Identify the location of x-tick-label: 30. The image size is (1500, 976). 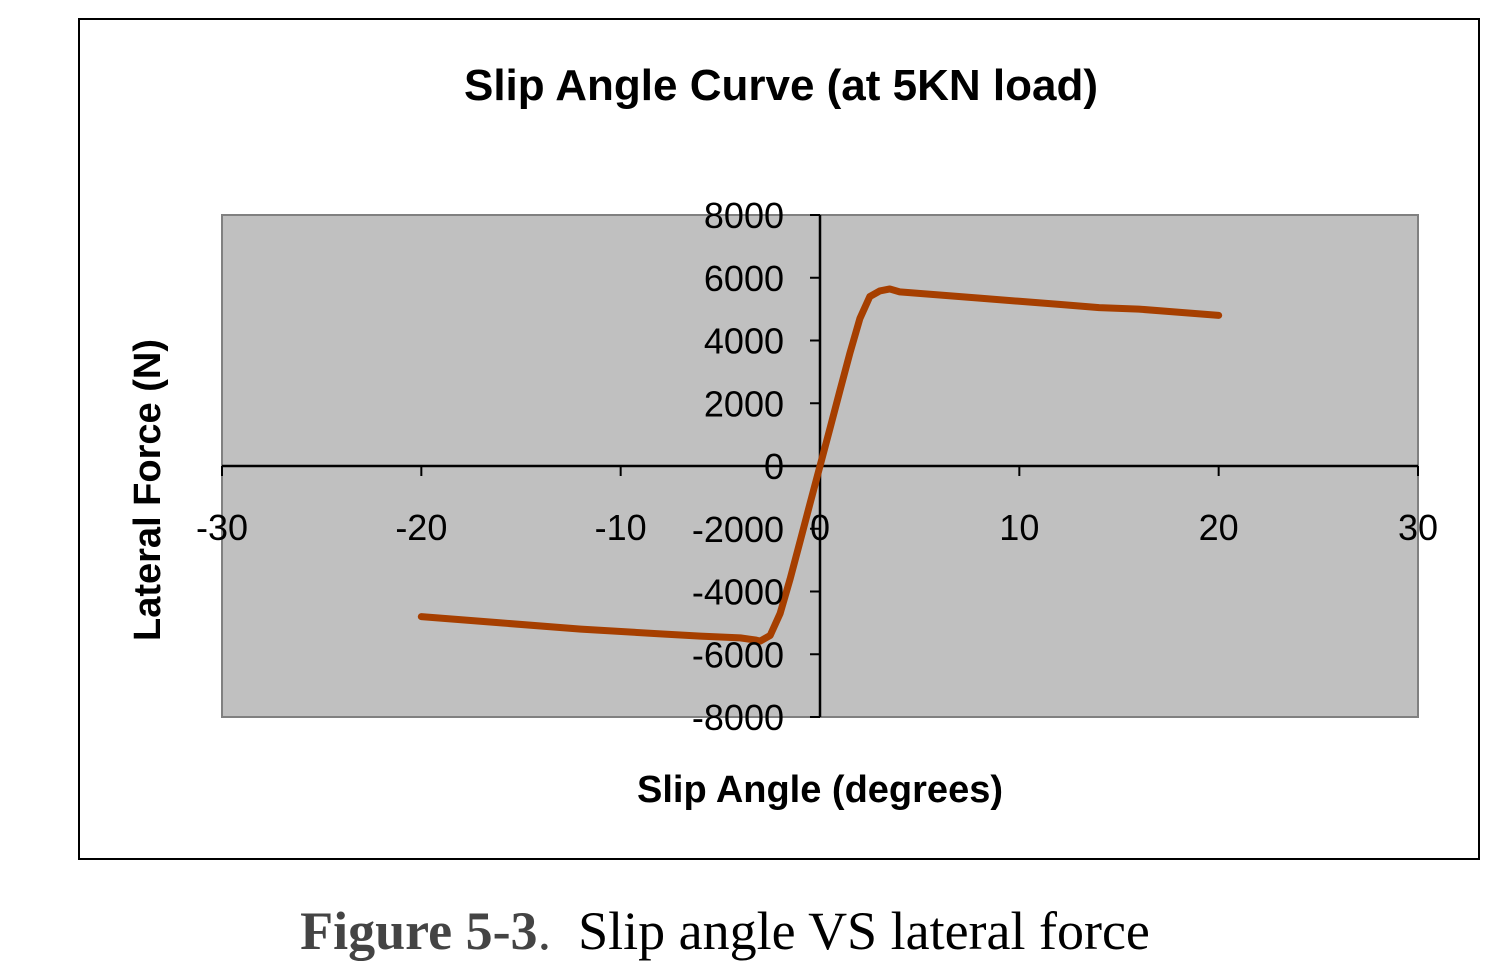
(1418, 527).